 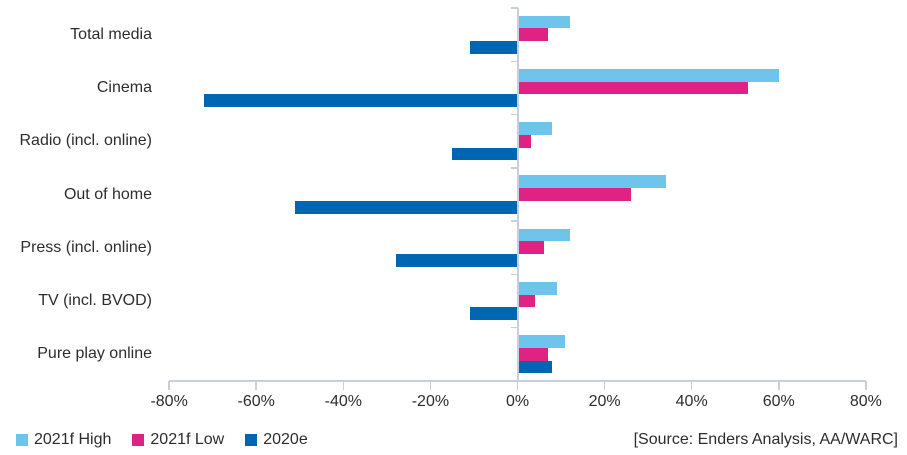 What do you see at coordinates (517, 194) in the screenshot?
I see `zero-axis-line` at bounding box center [517, 194].